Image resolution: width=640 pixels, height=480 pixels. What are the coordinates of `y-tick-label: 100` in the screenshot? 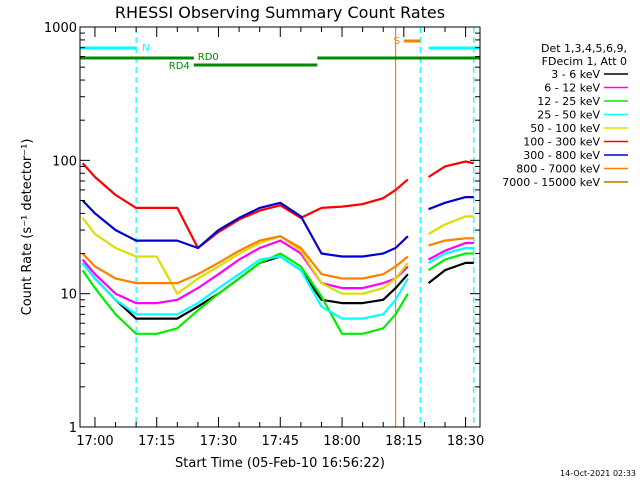 It's located at (64, 161).